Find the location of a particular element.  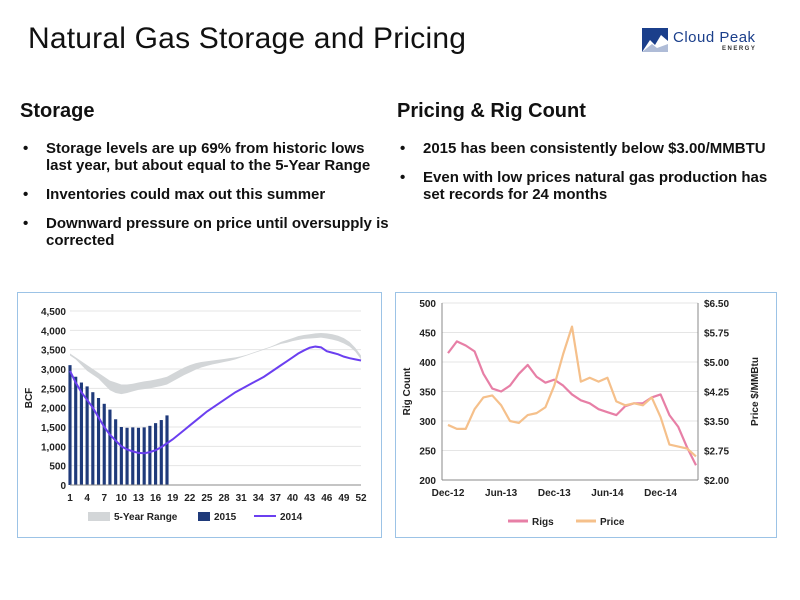

x-tick-label: 37 is located at coordinates (276, 498).